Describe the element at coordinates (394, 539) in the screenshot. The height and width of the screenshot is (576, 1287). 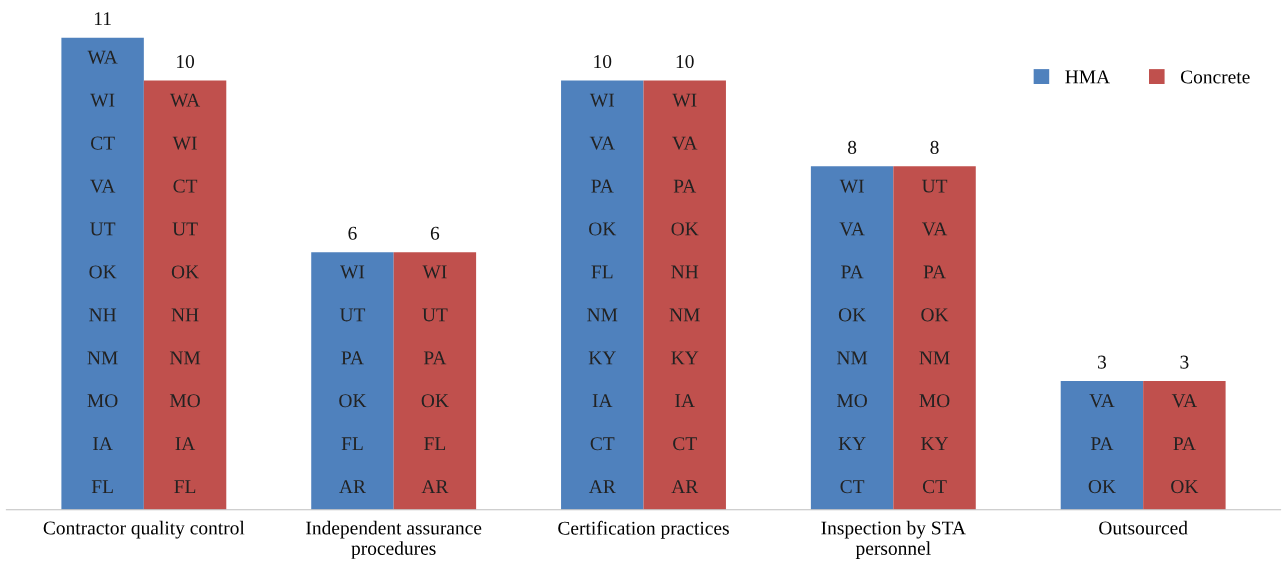
I see `x-tick-label: Independent assurance procedures` at that location.